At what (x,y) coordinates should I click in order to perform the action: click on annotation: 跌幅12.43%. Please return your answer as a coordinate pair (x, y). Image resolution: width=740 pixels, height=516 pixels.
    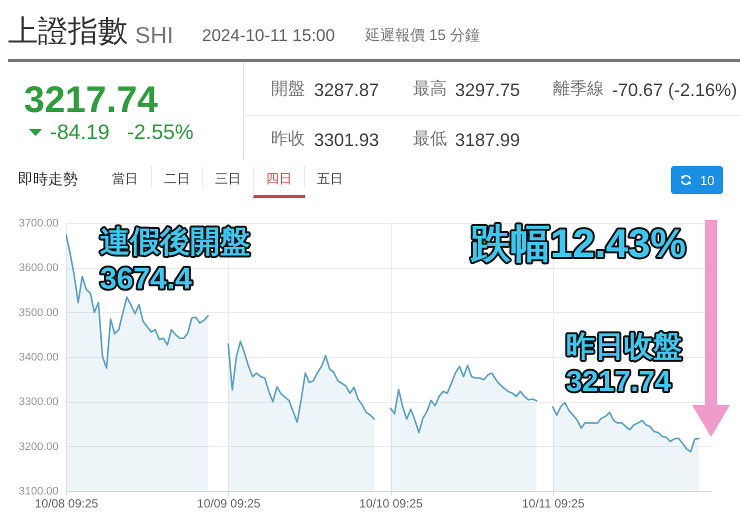
    Looking at the image, I should click on (577, 244).